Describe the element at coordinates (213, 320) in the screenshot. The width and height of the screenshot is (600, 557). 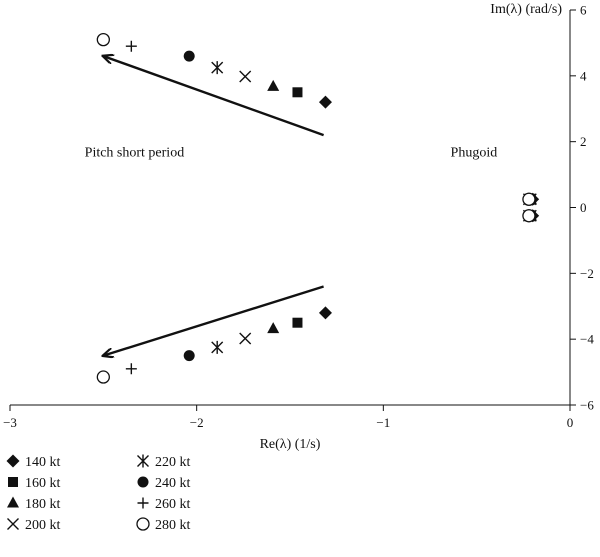
I see `lower-trend-arrow` at that location.